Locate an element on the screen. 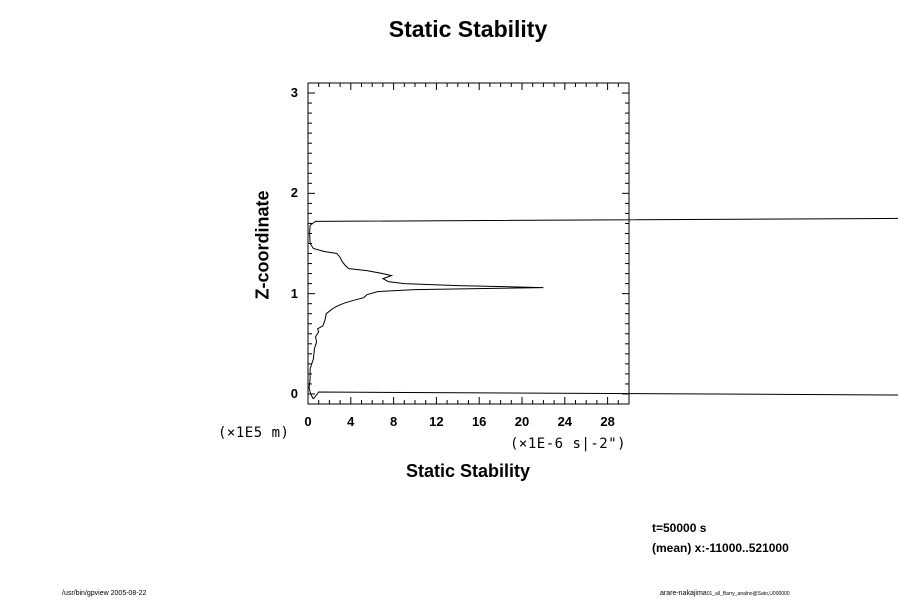 Image resolution: width=900 pixels, height=600 pixels. footer-command: /usr/bin/gpview 2005-08-22 is located at coordinates (104, 593).